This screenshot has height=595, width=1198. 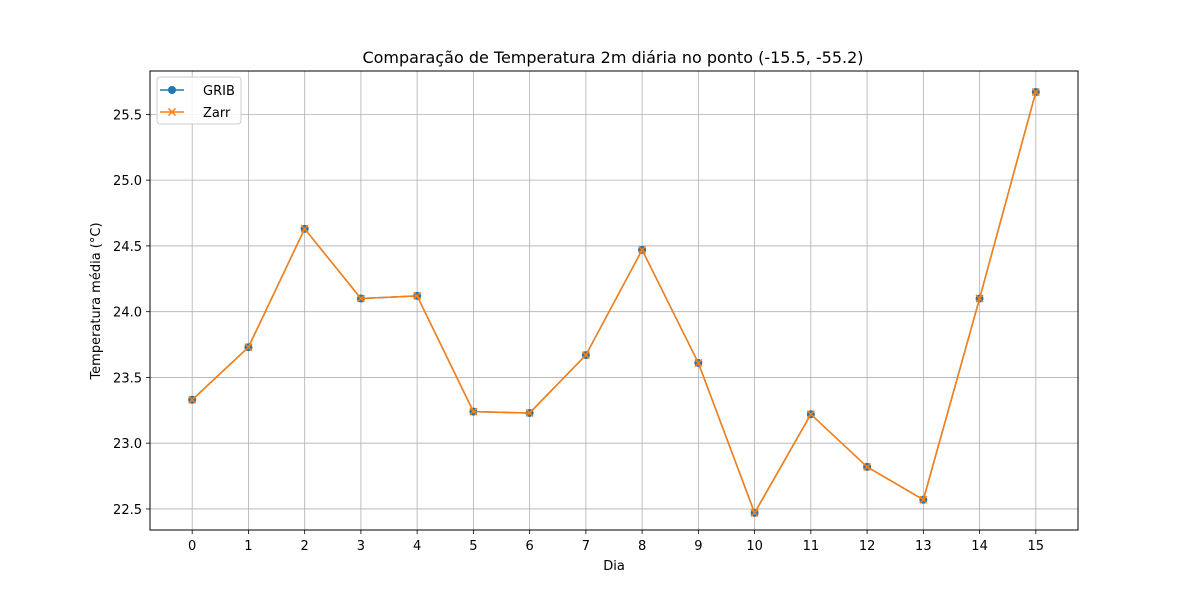 I want to click on x-axis-title: Dia, so click(x=614, y=566).